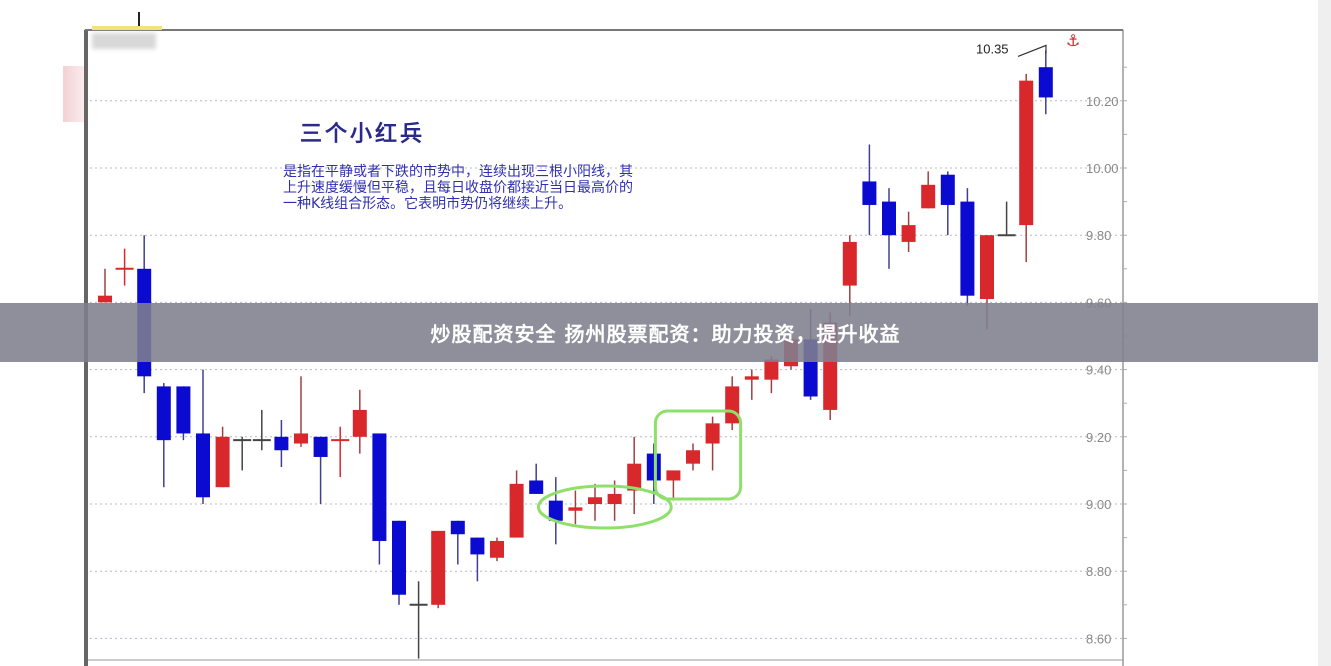  What do you see at coordinates (74, 94) in the screenshot?
I see `side-decoration` at bounding box center [74, 94].